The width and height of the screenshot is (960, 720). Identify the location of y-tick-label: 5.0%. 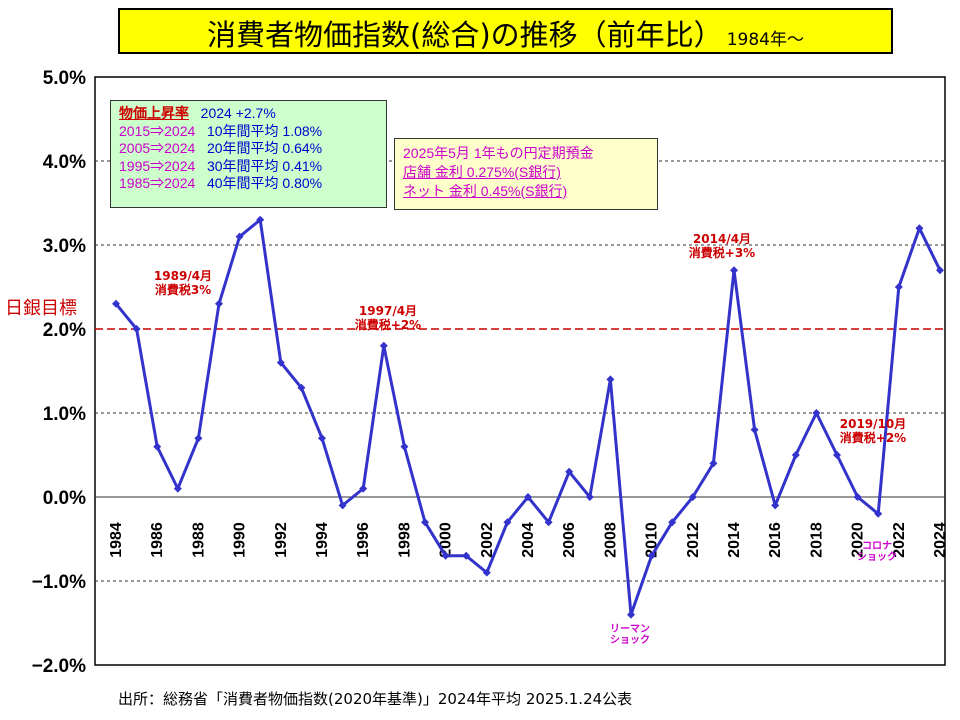
(64, 78).